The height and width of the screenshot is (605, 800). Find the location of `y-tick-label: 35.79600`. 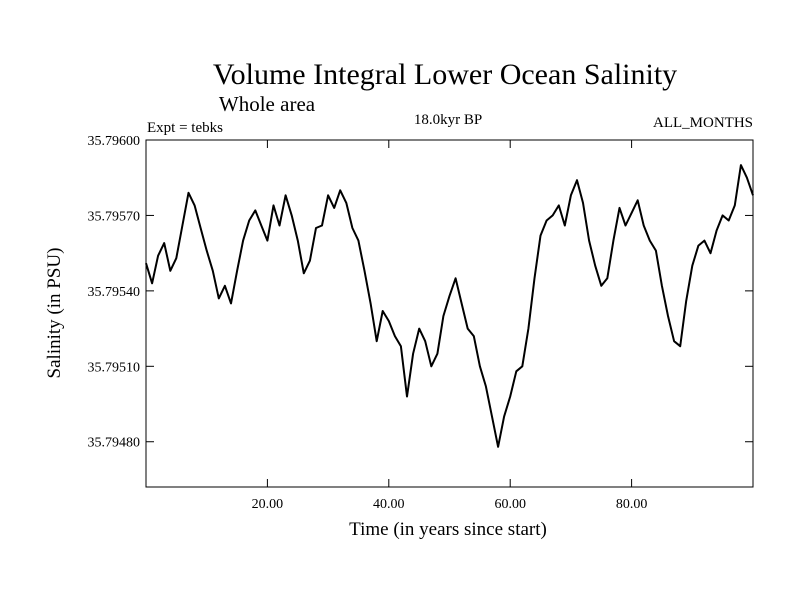

y-tick-label: 35.79600 is located at coordinates (114, 141).